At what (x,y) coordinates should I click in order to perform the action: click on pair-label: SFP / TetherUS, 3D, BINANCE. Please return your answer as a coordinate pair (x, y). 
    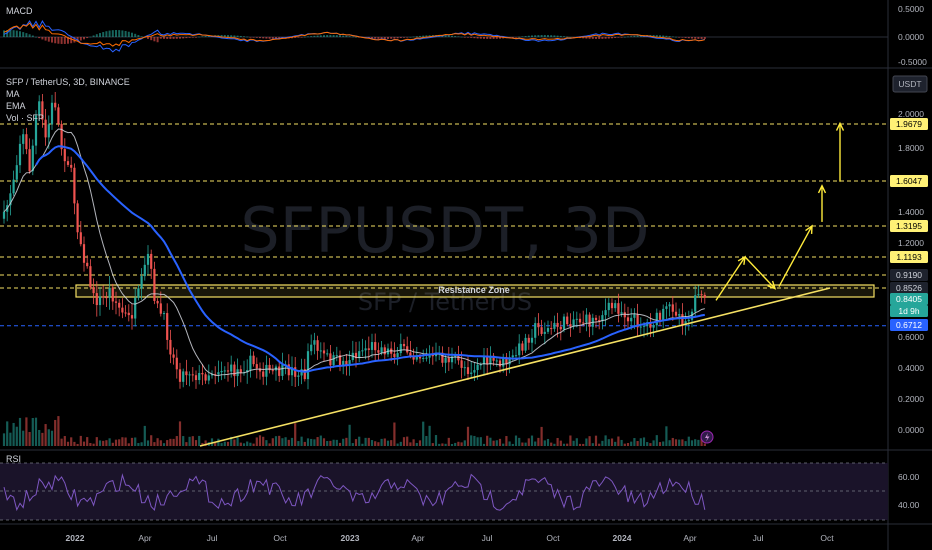
    Looking at the image, I should click on (68, 82).